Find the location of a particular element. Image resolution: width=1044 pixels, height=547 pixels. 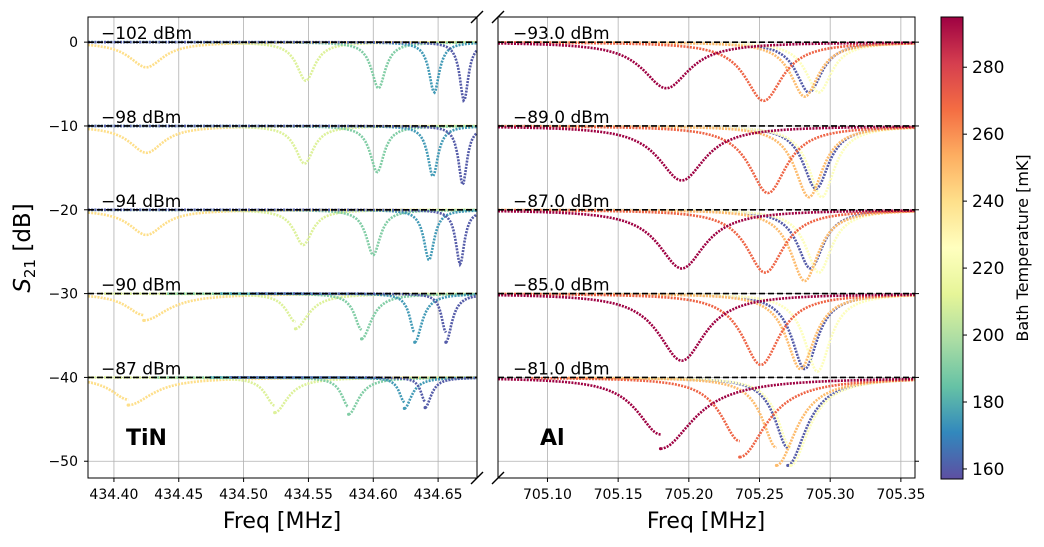

power-label: −102 dBm is located at coordinates (146, 34).